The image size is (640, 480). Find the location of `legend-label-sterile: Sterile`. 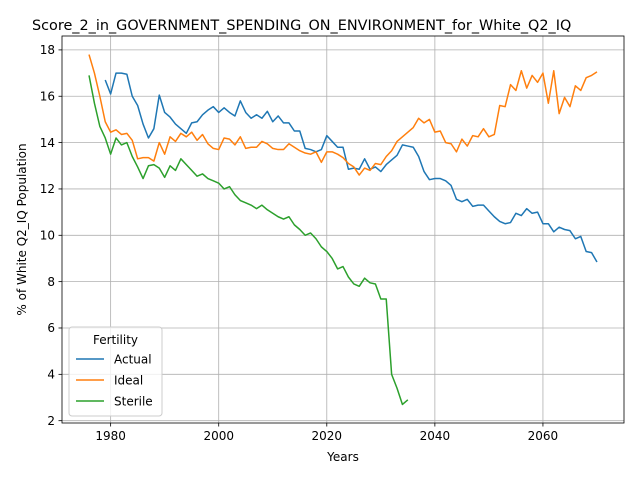

legend-label-sterile: Sterile is located at coordinates (133, 401).